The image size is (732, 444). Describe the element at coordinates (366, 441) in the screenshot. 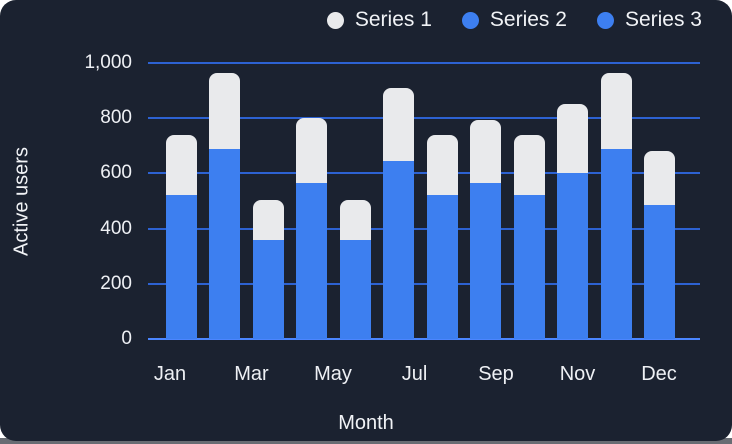

I see `backdrop-strip` at that location.